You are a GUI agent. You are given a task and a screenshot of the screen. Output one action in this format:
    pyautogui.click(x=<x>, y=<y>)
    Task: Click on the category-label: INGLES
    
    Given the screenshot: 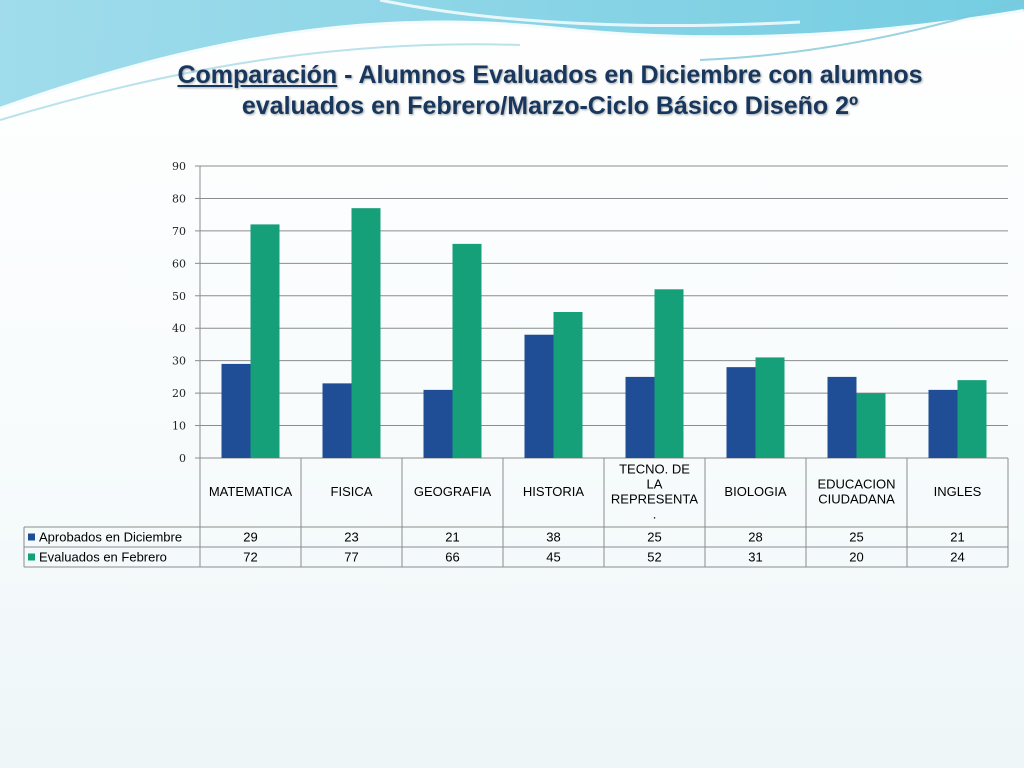 What is the action you would take?
    pyautogui.click(x=958, y=491)
    